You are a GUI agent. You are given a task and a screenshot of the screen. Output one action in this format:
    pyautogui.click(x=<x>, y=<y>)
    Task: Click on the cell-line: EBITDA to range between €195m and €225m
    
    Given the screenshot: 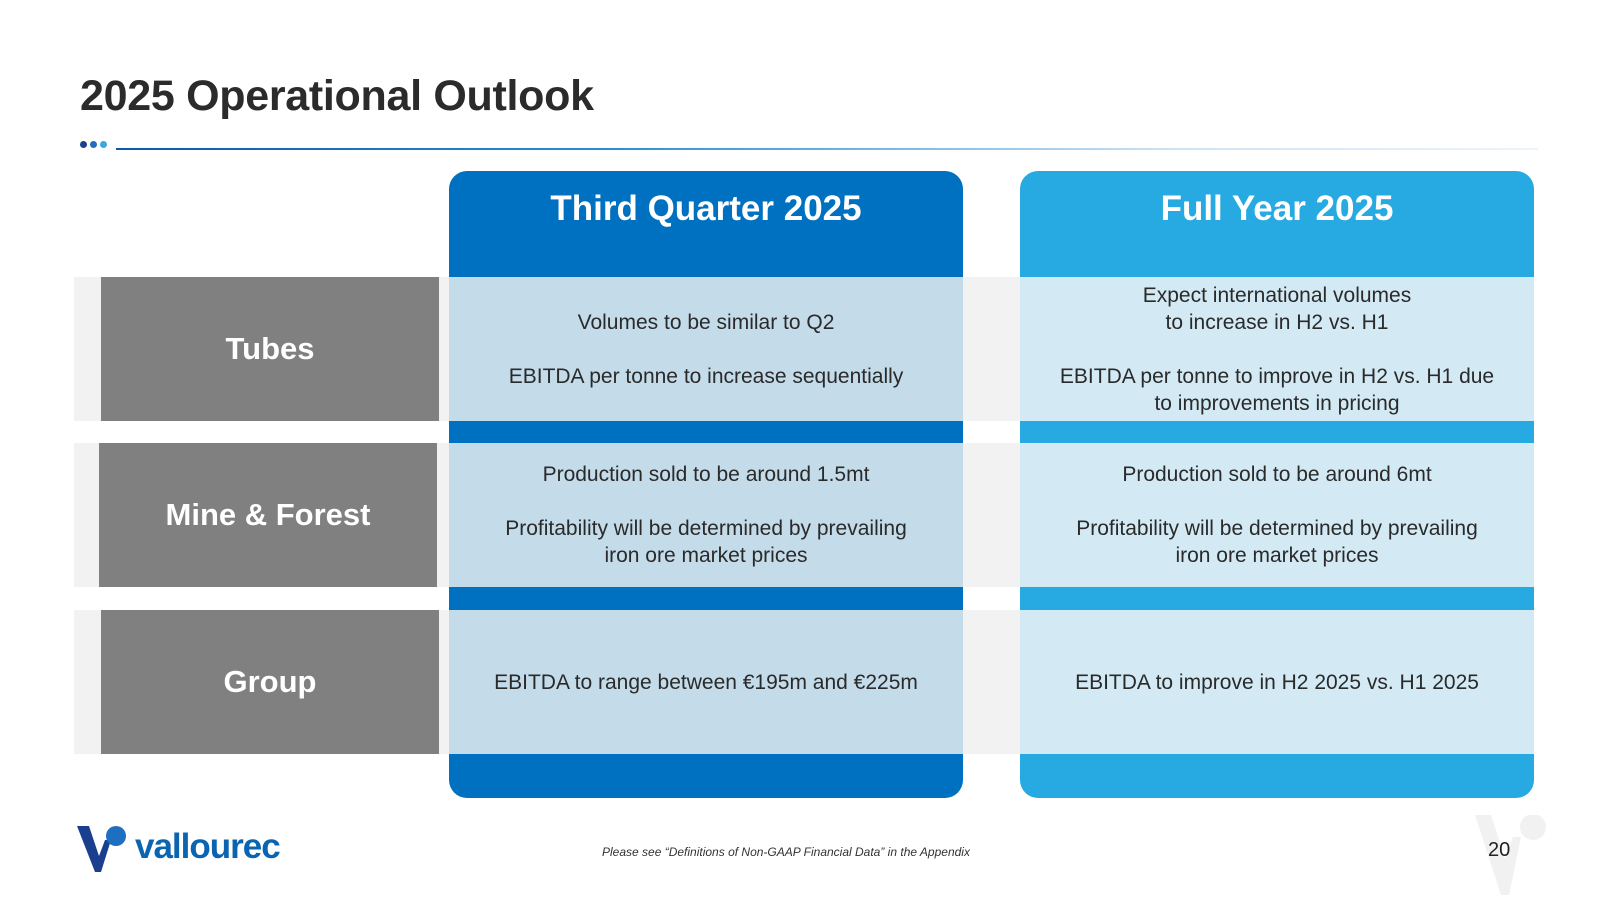 What is the action you would take?
    pyautogui.click(x=706, y=682)
    